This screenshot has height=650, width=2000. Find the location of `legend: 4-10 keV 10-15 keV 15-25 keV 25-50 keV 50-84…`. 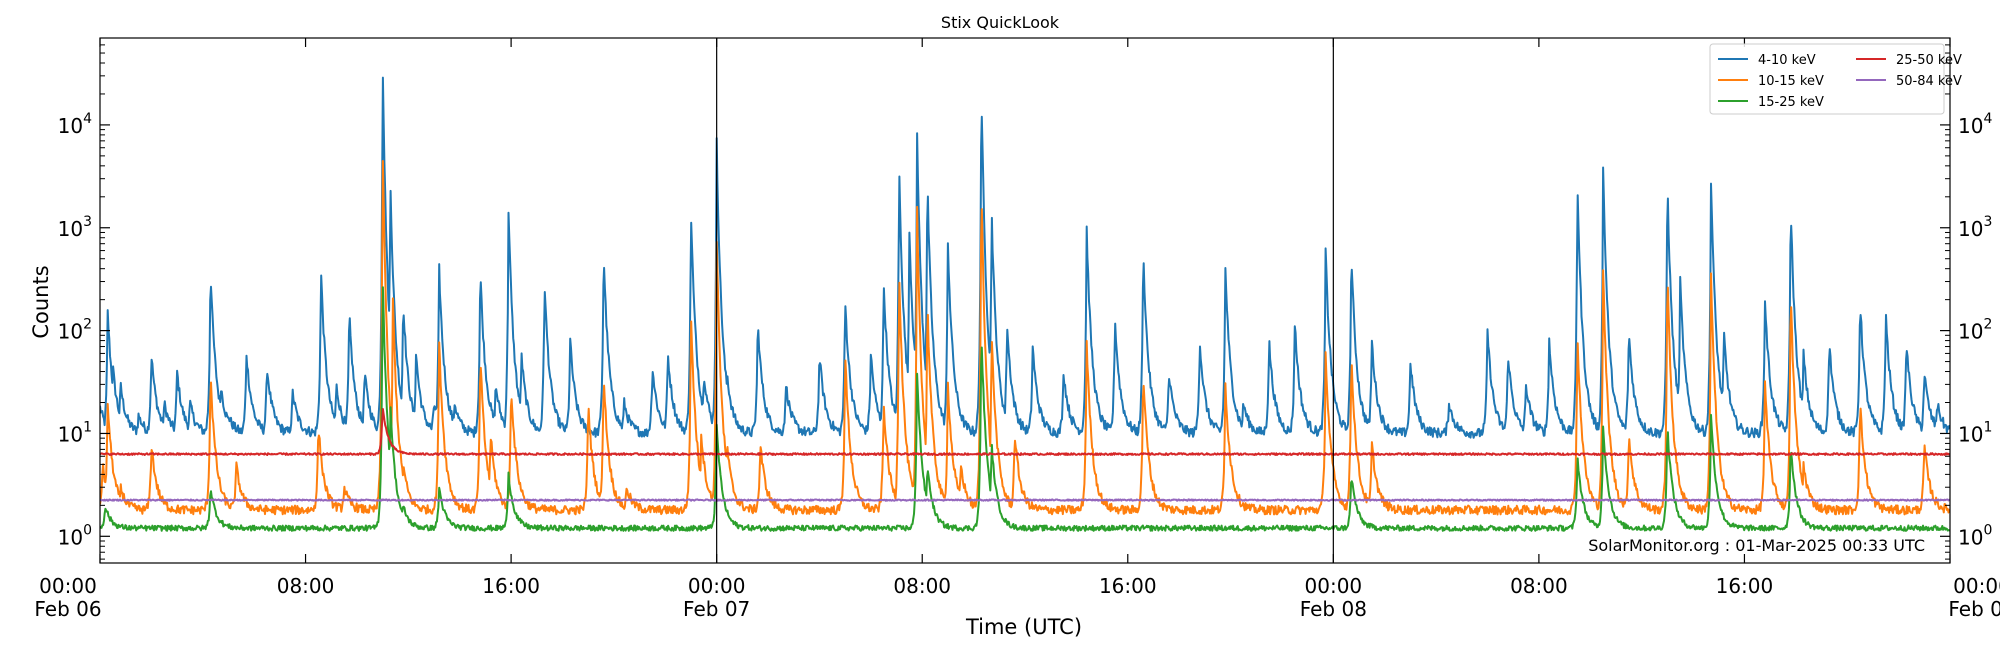

legend: 4-10 keV 10-15 keV 15-25 keV 25-50 keV 50-84… is located at coordinates (1835, 79).